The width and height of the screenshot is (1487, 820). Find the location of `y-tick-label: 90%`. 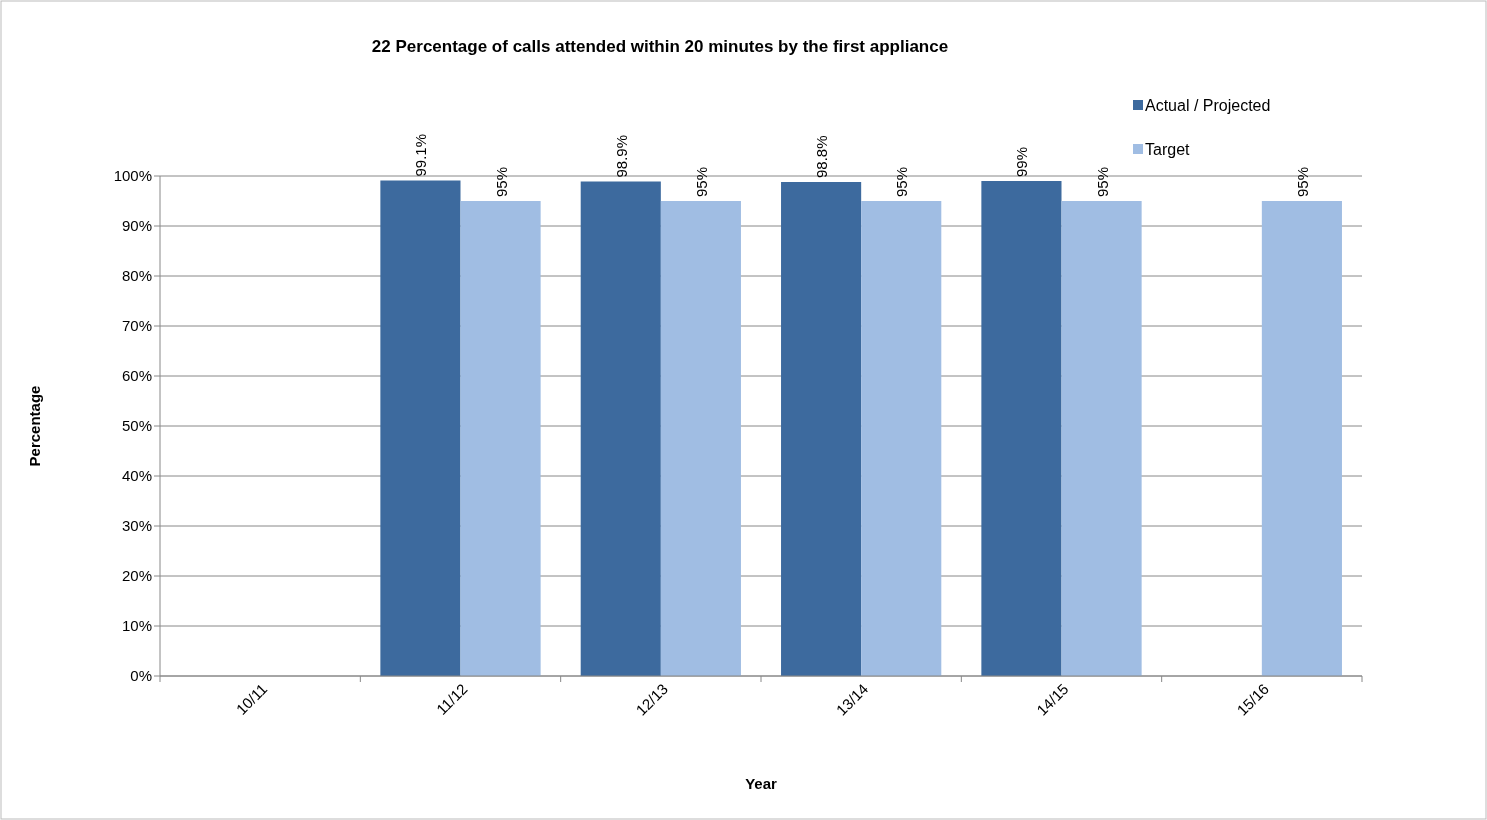

y-tick-label: 90% is located at coordinates (136, 226).